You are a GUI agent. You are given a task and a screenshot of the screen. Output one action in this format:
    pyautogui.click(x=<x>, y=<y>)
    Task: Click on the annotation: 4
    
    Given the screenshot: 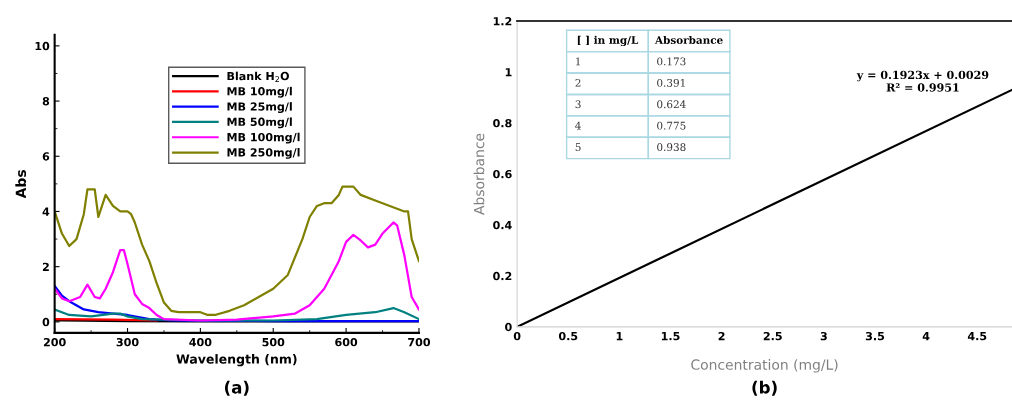 What is the action you would take?
    pyautogui.click(x=578, y=125)
    